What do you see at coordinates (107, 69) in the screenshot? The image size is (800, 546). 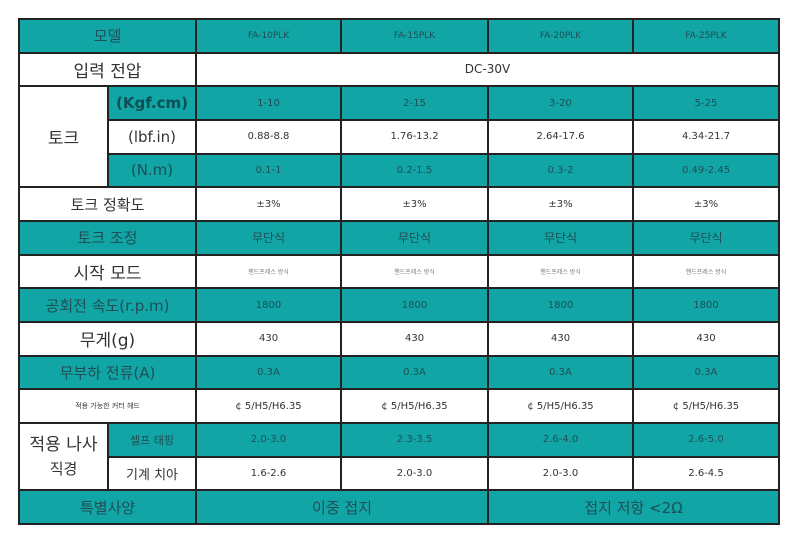 I see `input-voltage-label: 입력 전압` at bounding box center [107, 69].